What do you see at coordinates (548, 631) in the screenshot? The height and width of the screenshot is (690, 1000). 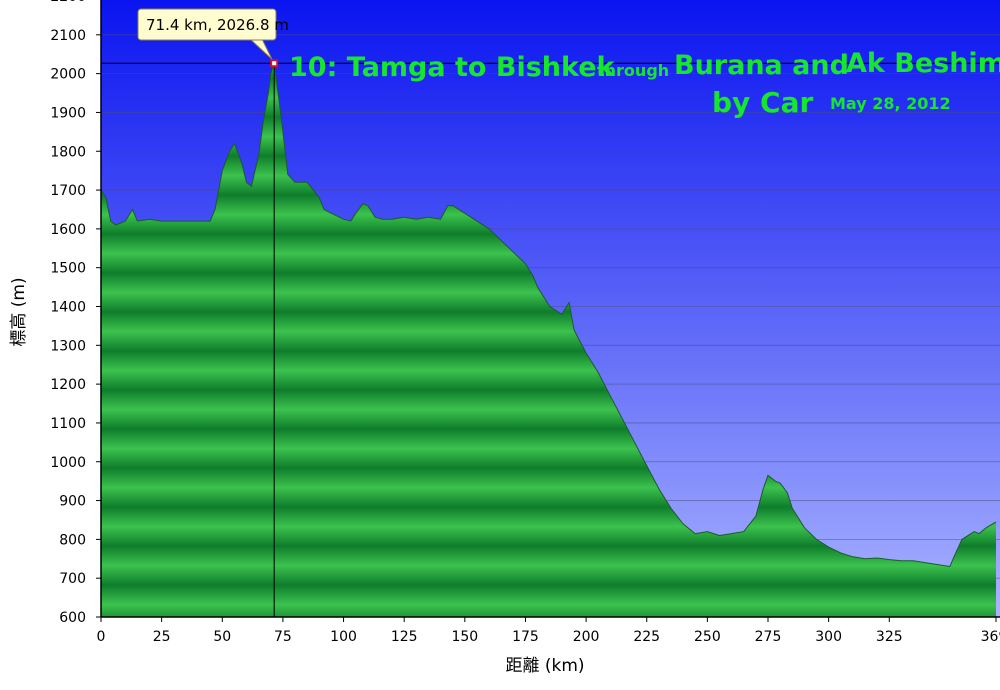 I see `x-tick-labels: 0 25 50 75 100 125 150 175 200 225 250 275 300 325 369` at bounding box center [548, 631].